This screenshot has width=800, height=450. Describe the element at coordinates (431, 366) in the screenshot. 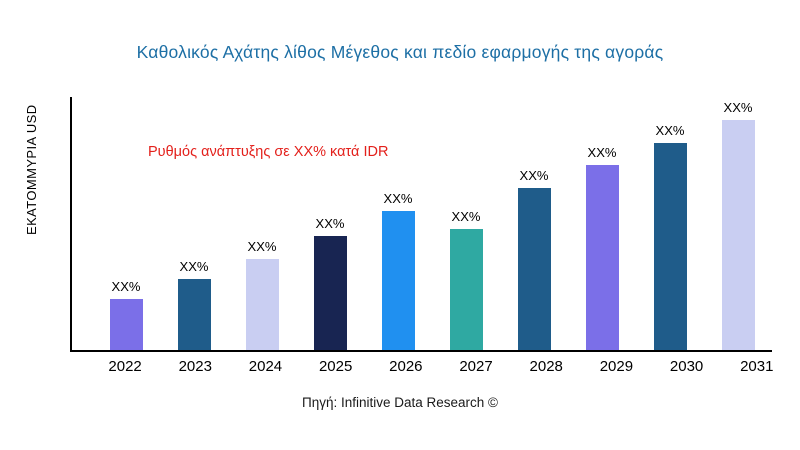

I see `x-axis: 2022 2023 2024 2025 2026 2027 2028 2029 2030 2031` at that location.